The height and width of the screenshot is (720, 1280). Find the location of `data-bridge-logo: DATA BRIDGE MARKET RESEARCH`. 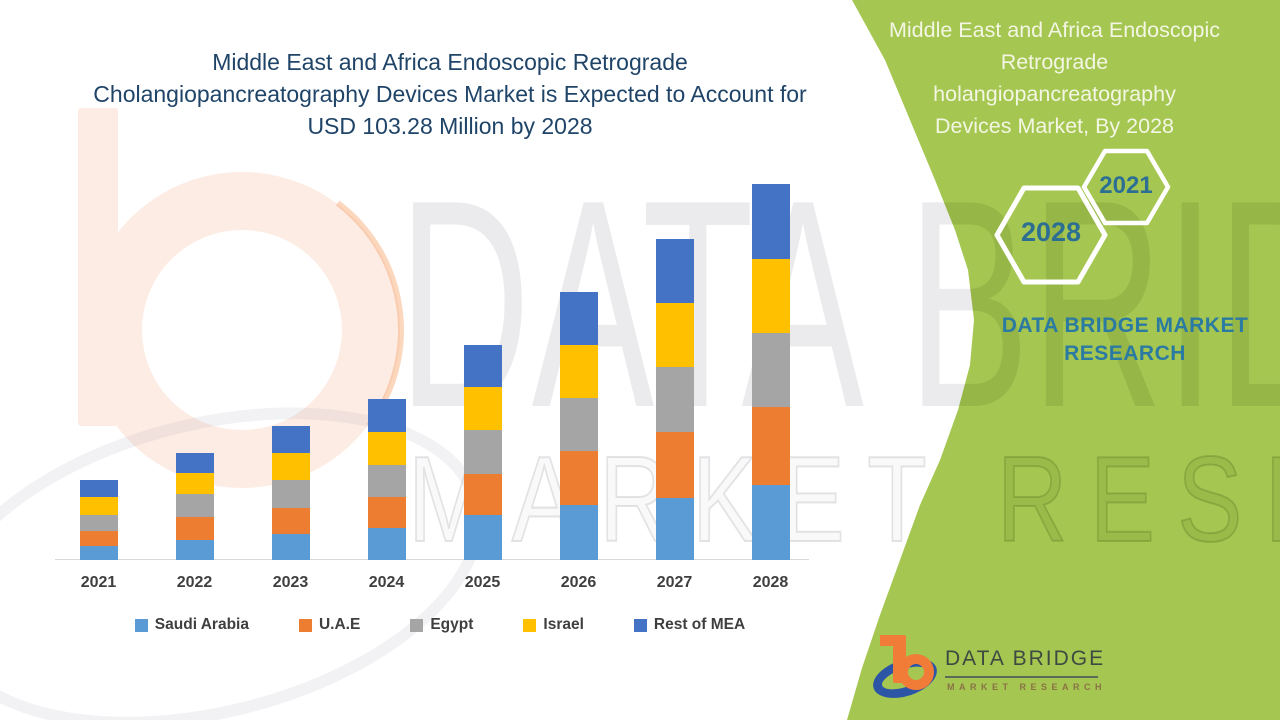

data-bridge-logo: DATA BRIDGE MARKET RESEARCH is located at coordinates (1015, 670).